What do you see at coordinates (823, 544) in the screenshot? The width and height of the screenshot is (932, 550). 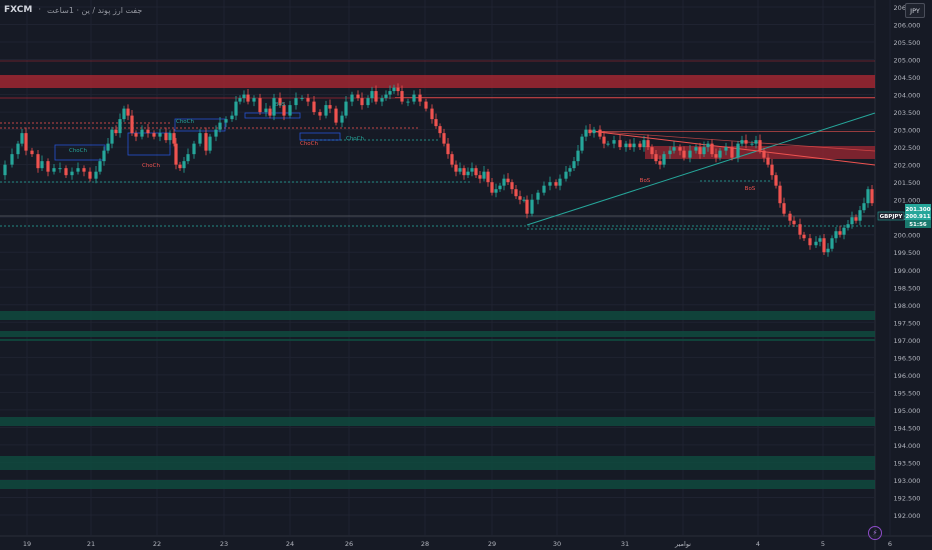 I see `time-axis-label: 5` at bounding box center [823, 544].